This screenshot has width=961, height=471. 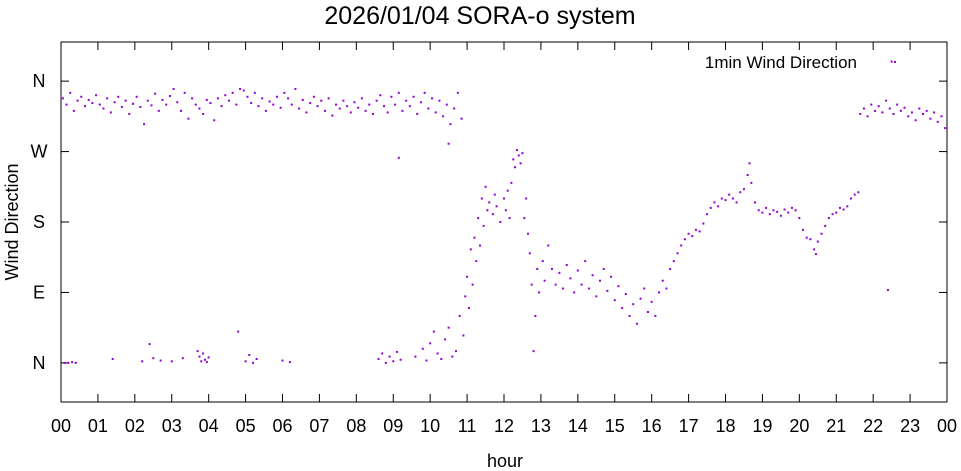 What do you see at coordinates (836, 426) in the screenshot?
I see `x-tick-label: 21` at bounding box center [836, 426].